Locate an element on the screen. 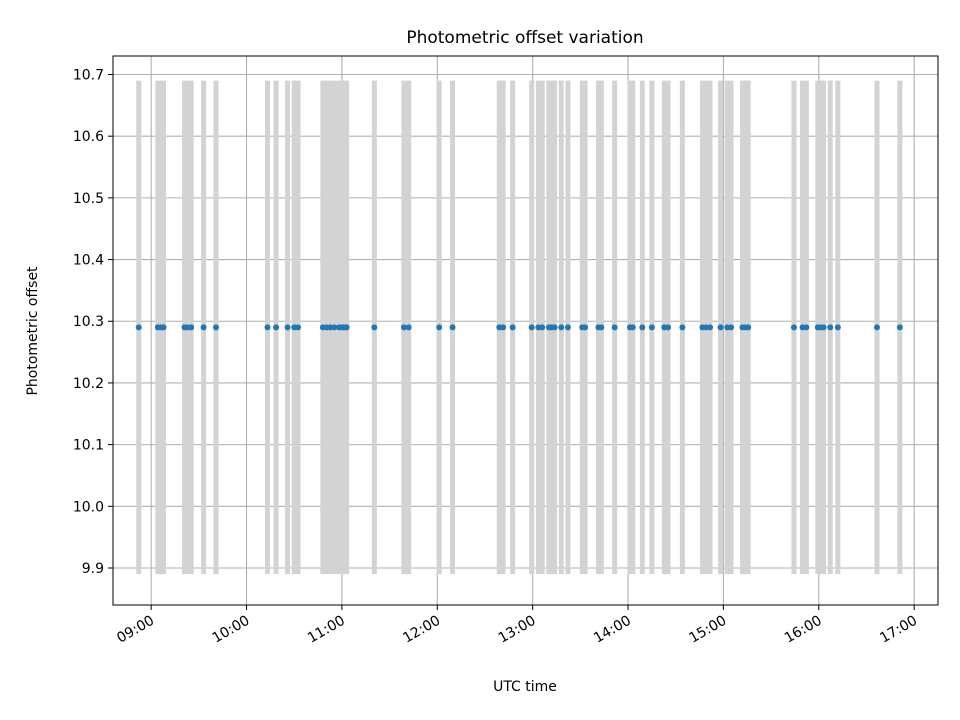  y-axis-ticks: 9.9 10.0 10.1 10.2 10.3 10.4 10.5 10.6 10.7 is located at coordinates (93, 322).